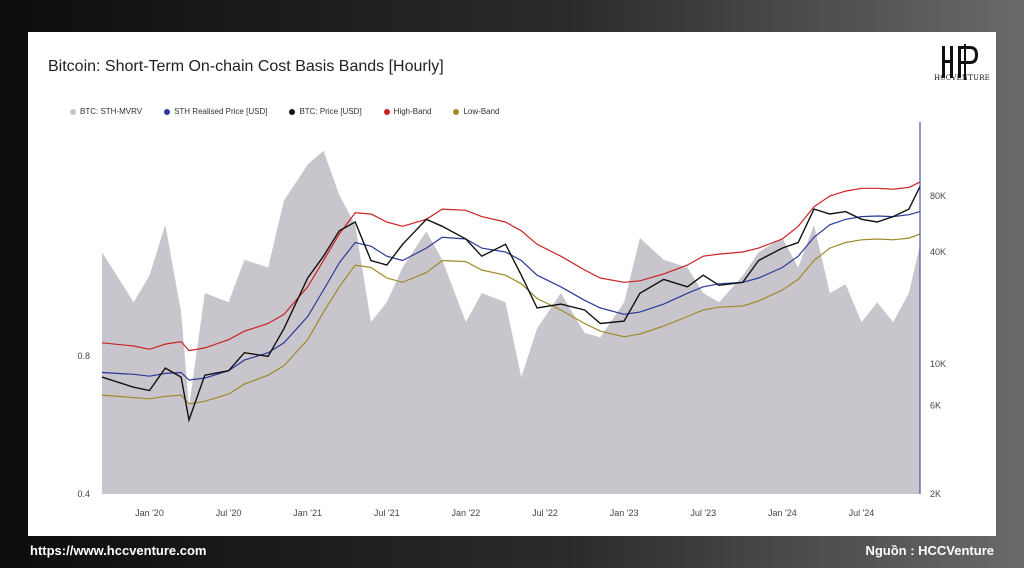 This screenshot has height=568, width=1024. What do you see at coordinates (938, 364) in the screenshot?
I see `y-right-tick-label: 10K` at bounding box center [938, 364].